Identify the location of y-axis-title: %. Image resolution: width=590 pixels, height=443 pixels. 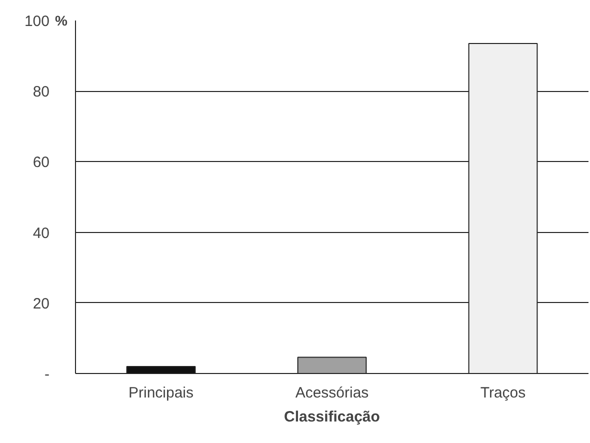
(61, 20).